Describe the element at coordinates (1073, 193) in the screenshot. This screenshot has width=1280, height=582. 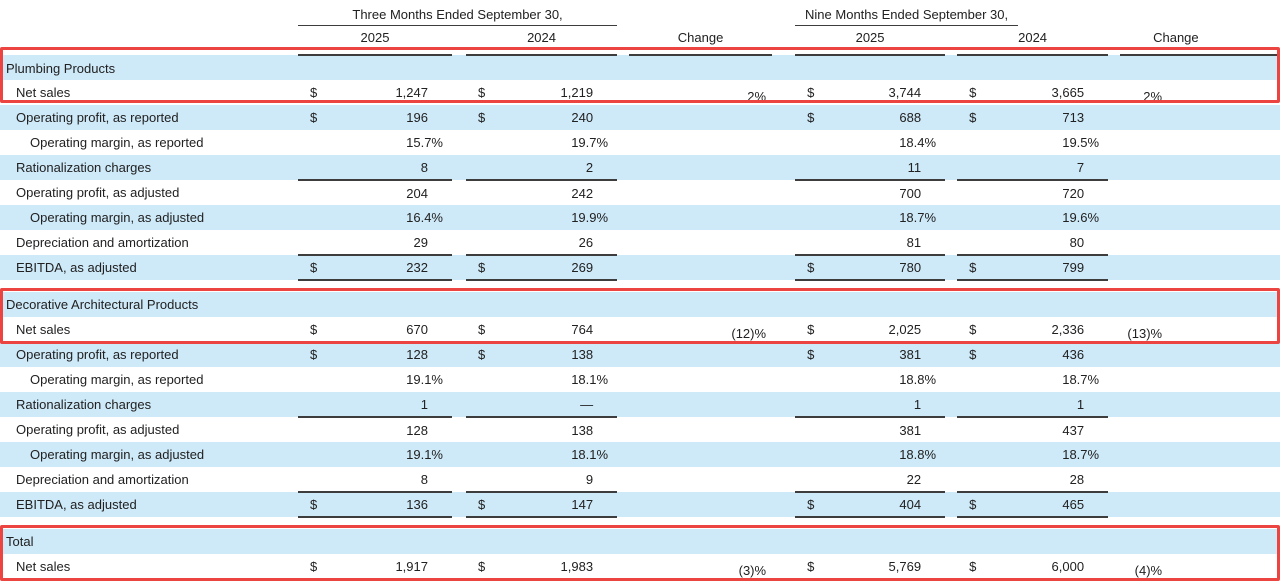
I see `value-9mo-2024: 720` at that location.